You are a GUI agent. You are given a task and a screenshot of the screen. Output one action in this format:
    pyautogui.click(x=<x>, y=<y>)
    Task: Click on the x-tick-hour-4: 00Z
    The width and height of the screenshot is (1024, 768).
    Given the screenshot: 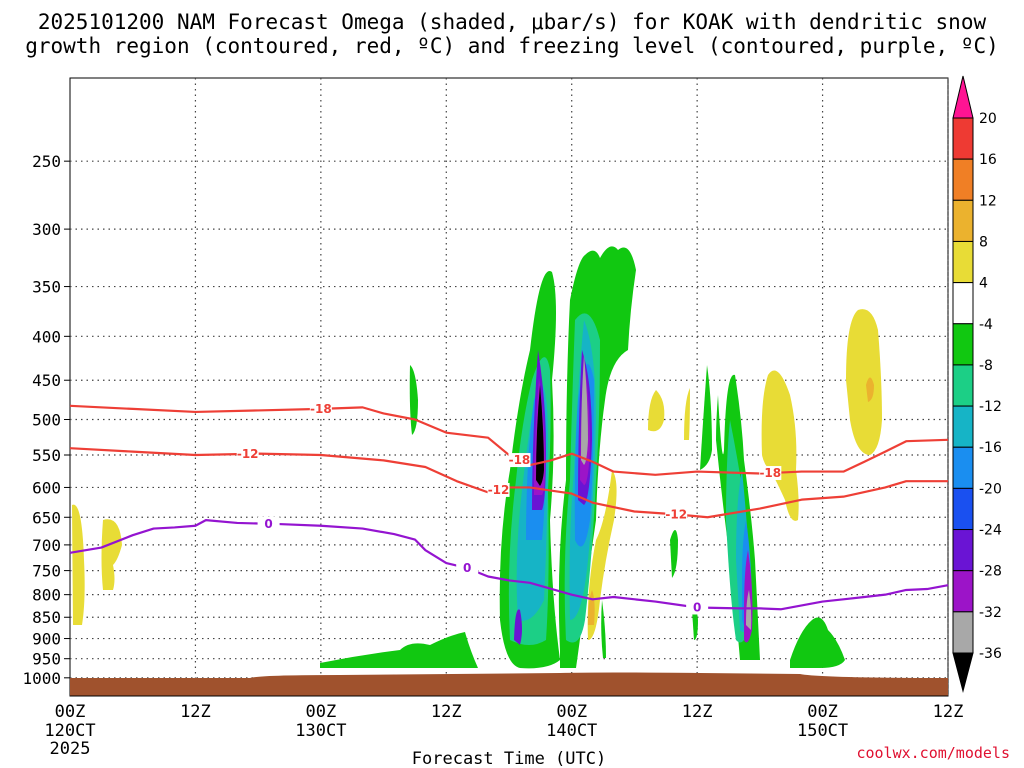 What is the action you would take?
    pyautogui.click(x=571, y=712)
    